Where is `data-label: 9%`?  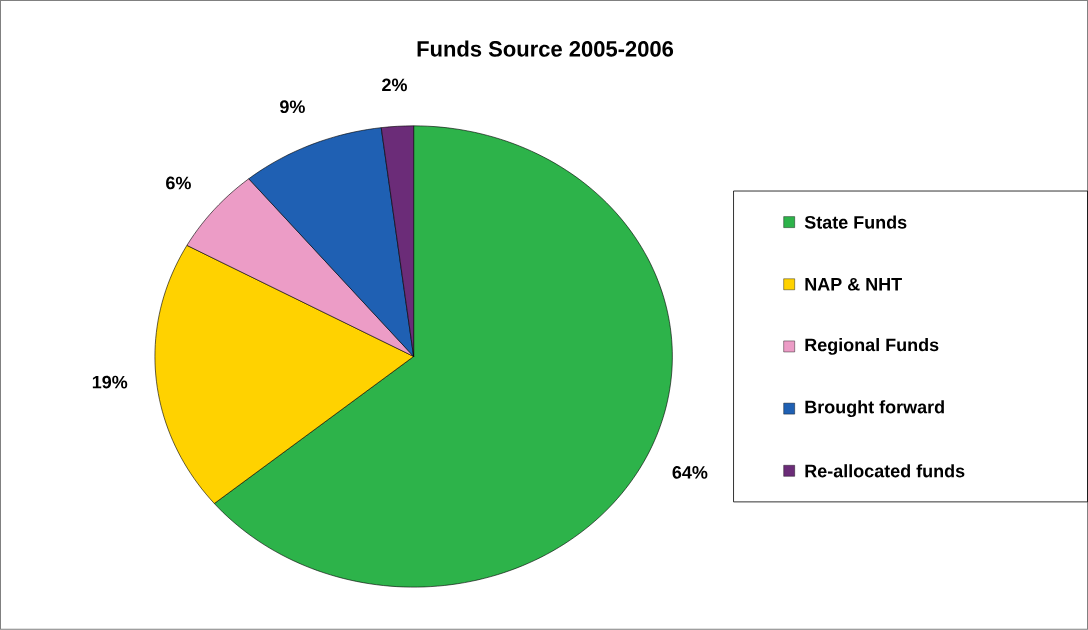 data-label: 9% is located at coordinates (292, 107).